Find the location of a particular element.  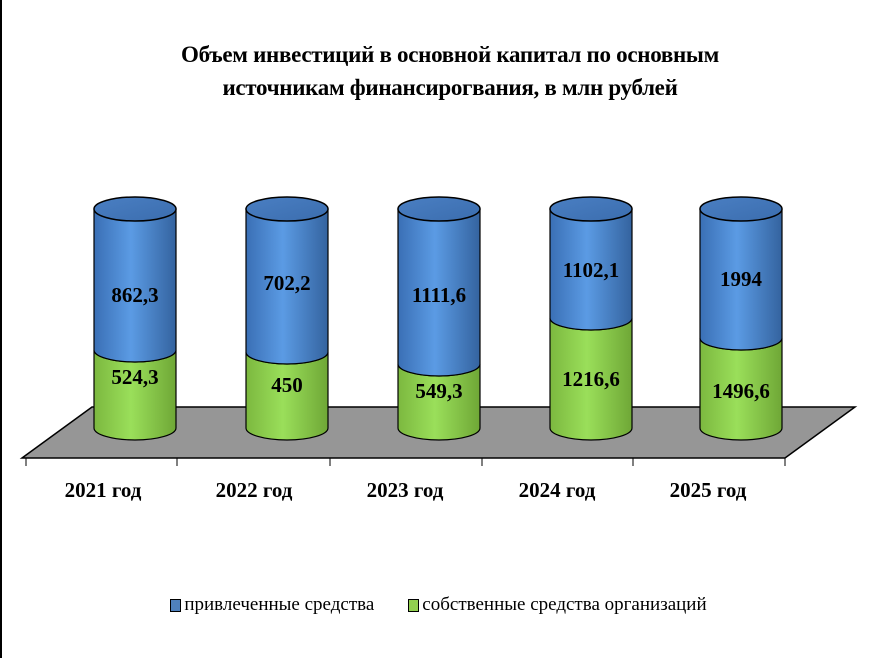

legend-item-attracted: привлеченные средства is located at coordinates (272, 605).